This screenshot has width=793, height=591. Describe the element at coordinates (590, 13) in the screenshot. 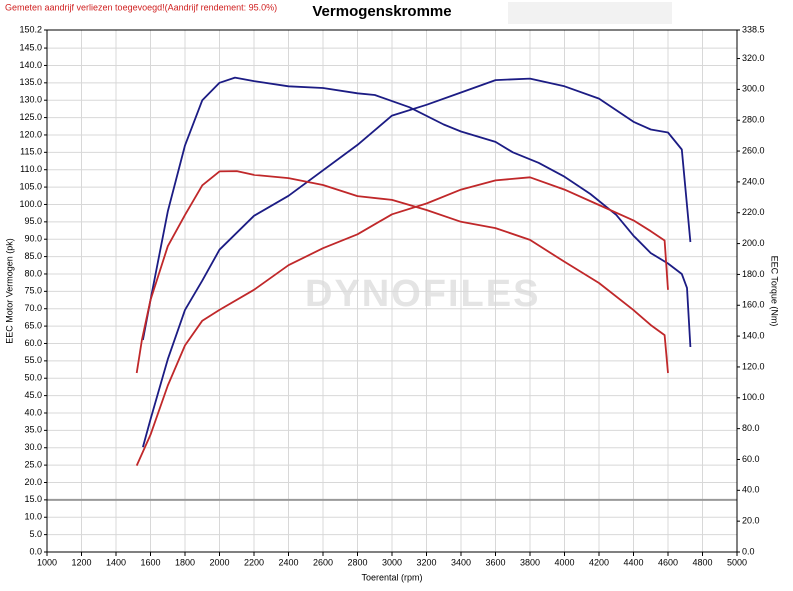

I see `blank-box` at that location.